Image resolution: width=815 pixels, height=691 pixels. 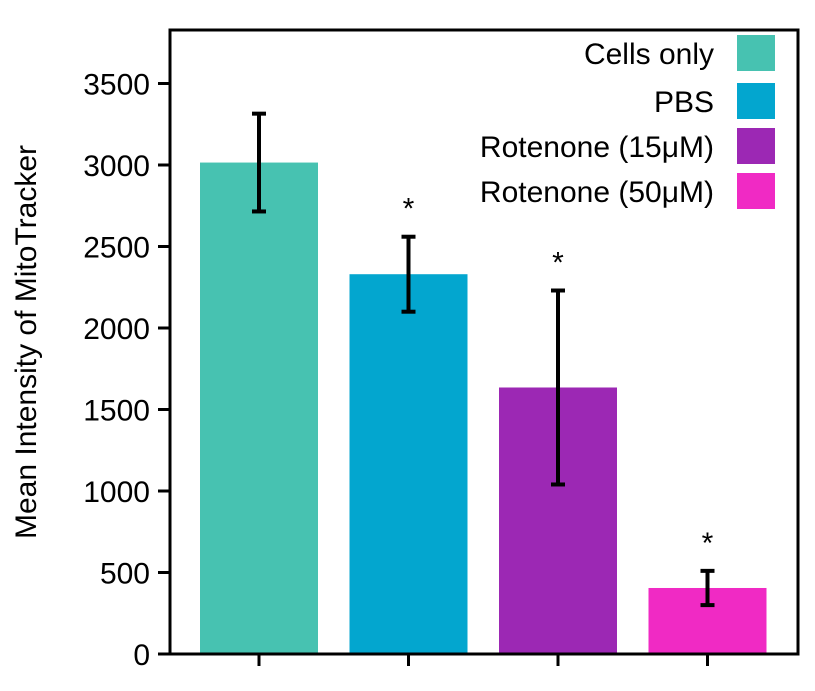 What do you see at coordinates (116, 329) in the screenshot?
I see `y-tick-label: 2000` at bounding box center [116, 329].